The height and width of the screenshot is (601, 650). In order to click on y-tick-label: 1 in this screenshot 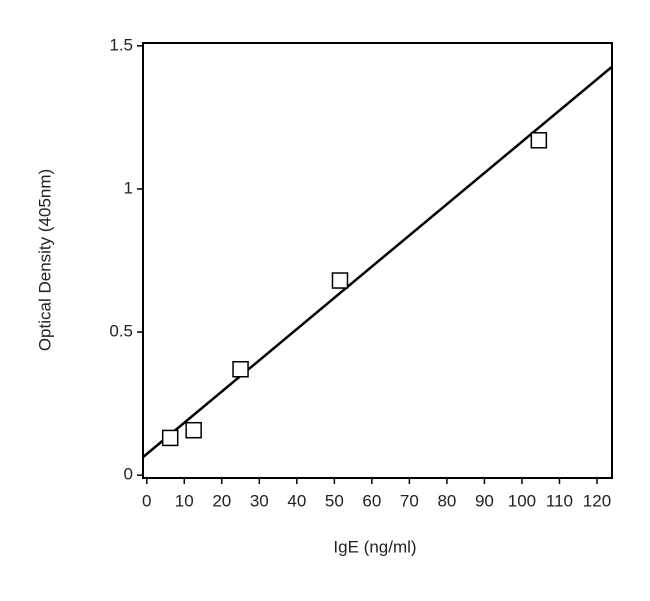, I will do `click(128, 187)`.